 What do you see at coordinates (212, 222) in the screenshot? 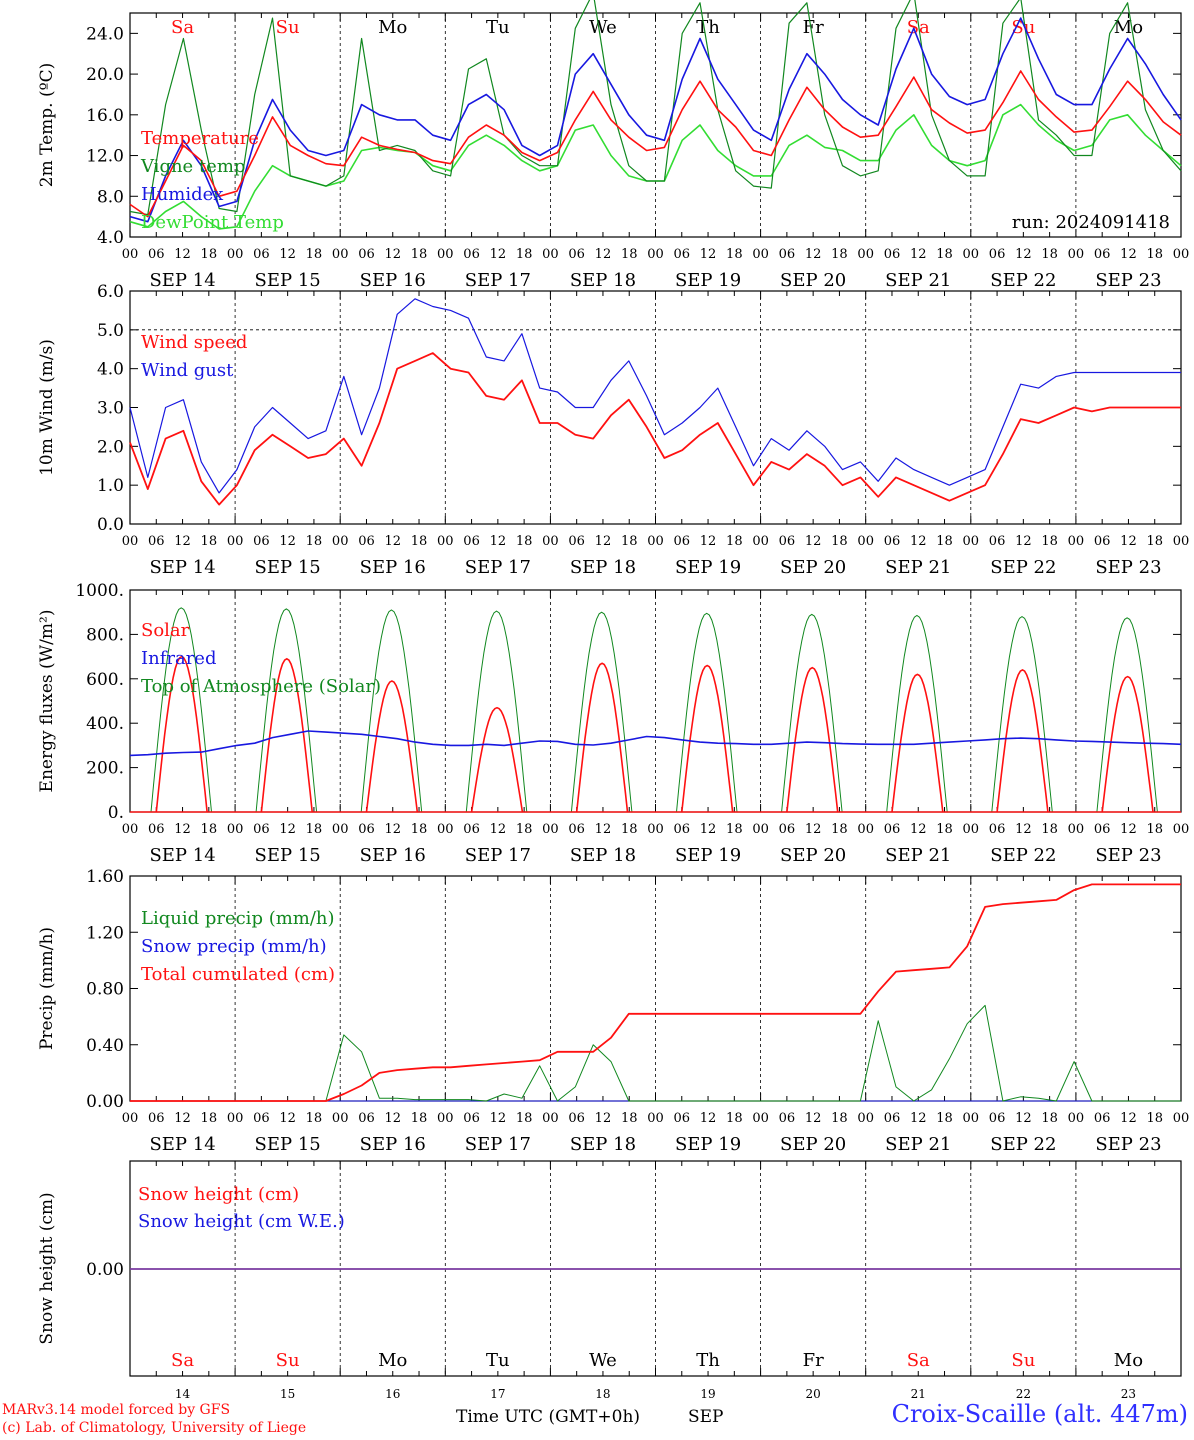
I see `legend-entry: DewPoint Temp` at bounding box center [212, 222].